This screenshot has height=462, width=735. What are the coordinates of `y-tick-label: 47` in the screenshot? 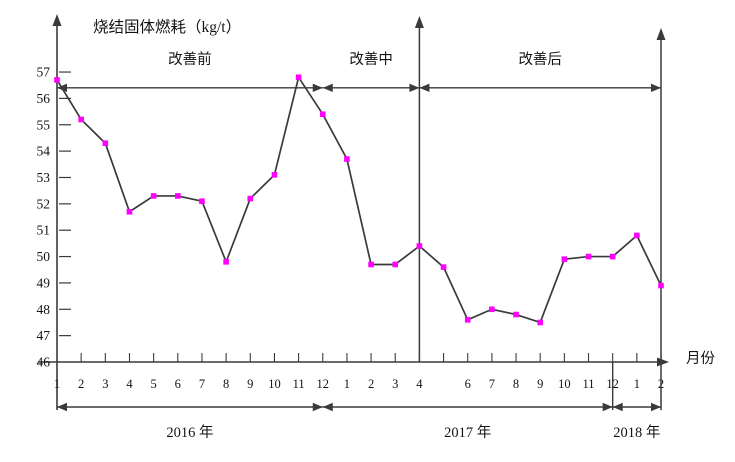 It's located at (44, 335).